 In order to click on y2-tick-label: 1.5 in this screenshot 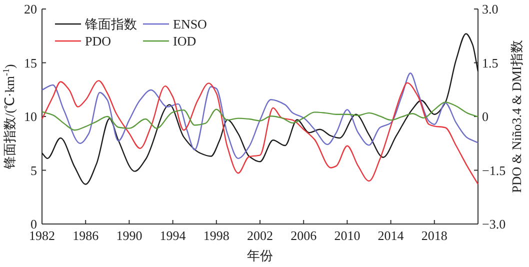, I will do `click(490, 62)`.